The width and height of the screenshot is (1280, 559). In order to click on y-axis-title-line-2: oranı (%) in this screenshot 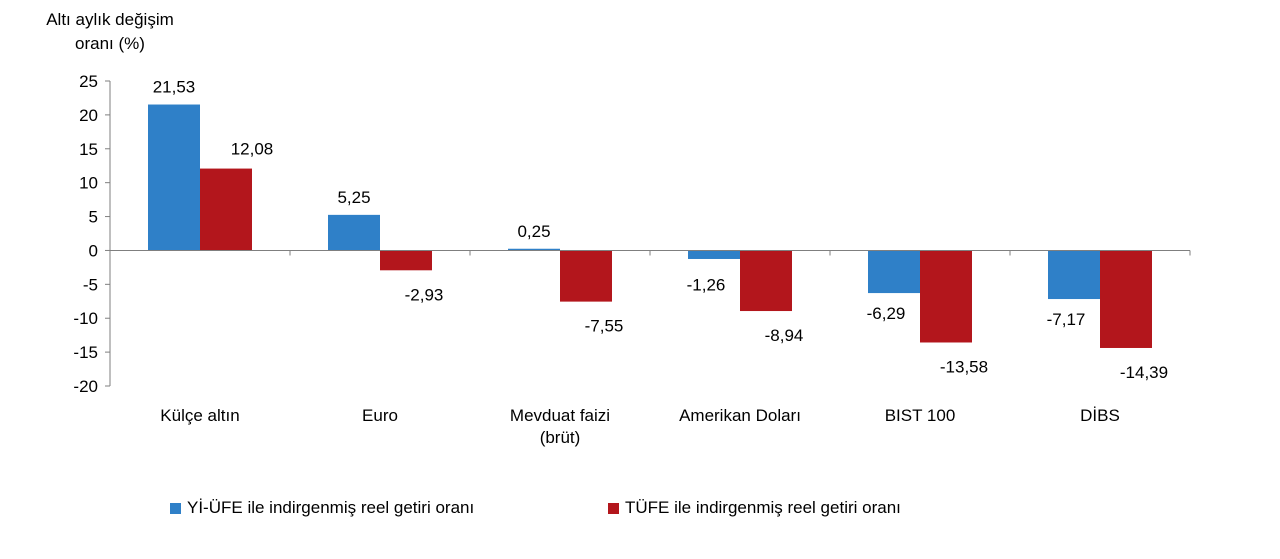, I will do `click(110, 43)`.